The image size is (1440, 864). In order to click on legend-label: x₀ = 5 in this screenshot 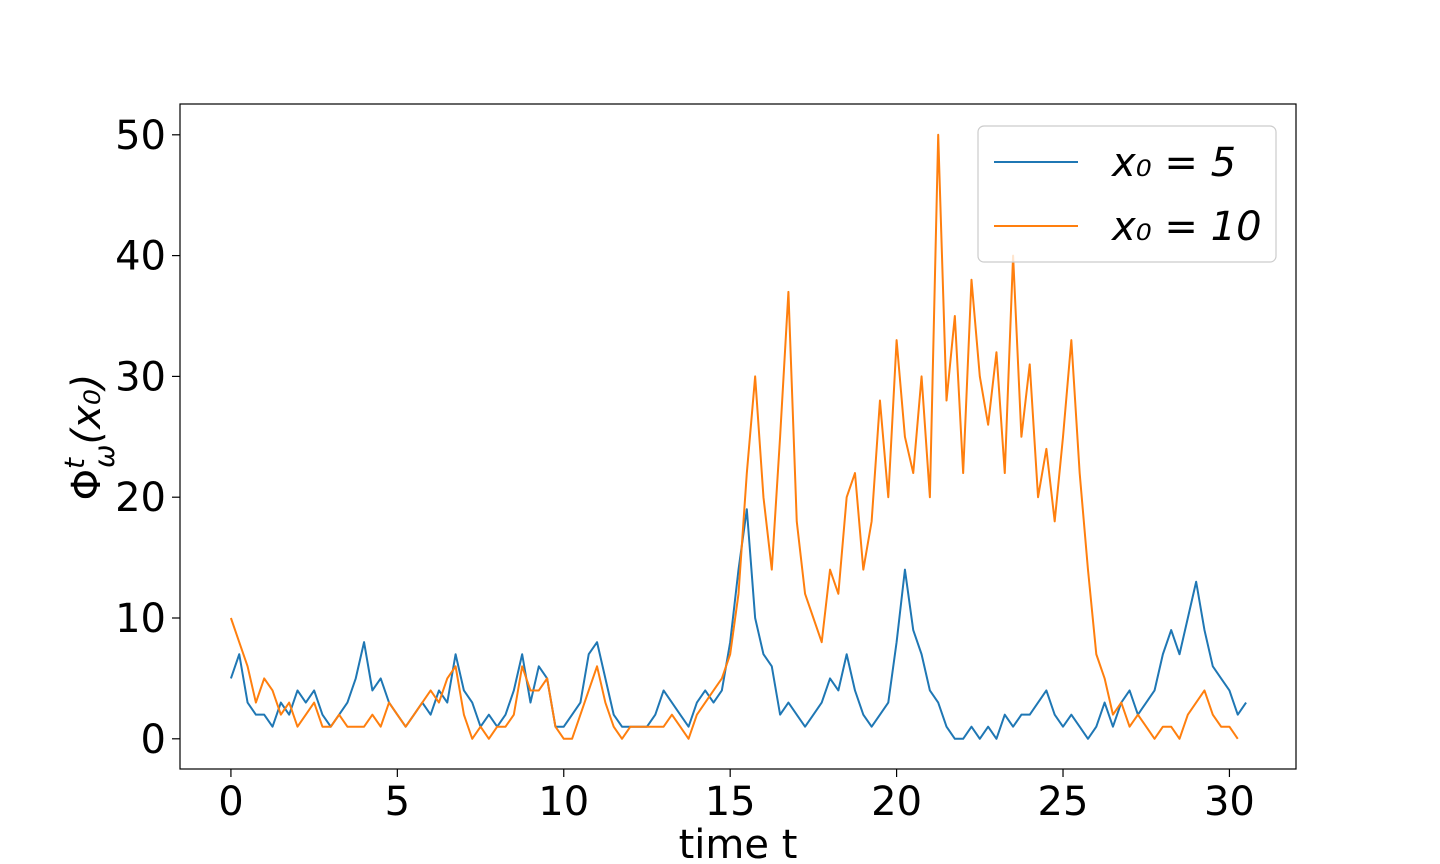, I will do `click(1173, 163)`.